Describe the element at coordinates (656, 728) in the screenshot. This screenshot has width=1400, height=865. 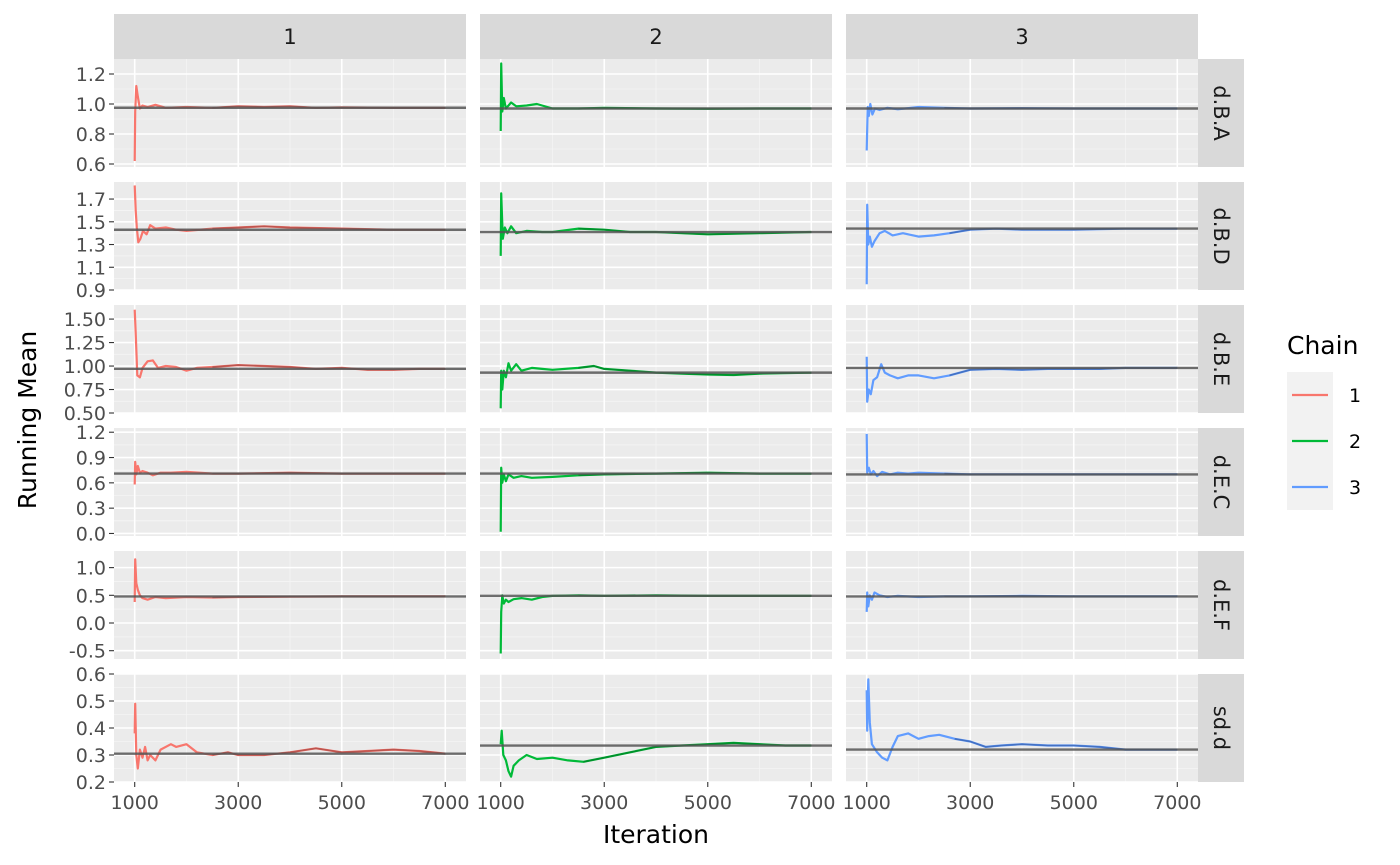
I see `panel-sd.d-chain-2` at that location.